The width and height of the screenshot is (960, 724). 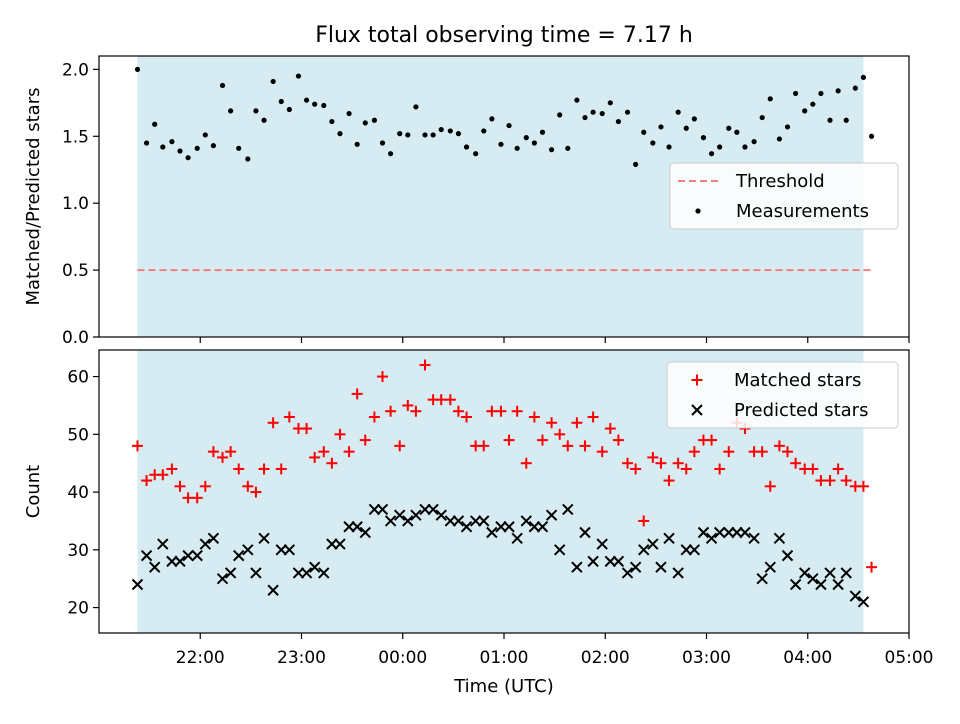 What do you see at coordinates (78, 493) in the screenshot?
I see `y-tick-label: 40` at bounding box center [78, 493].